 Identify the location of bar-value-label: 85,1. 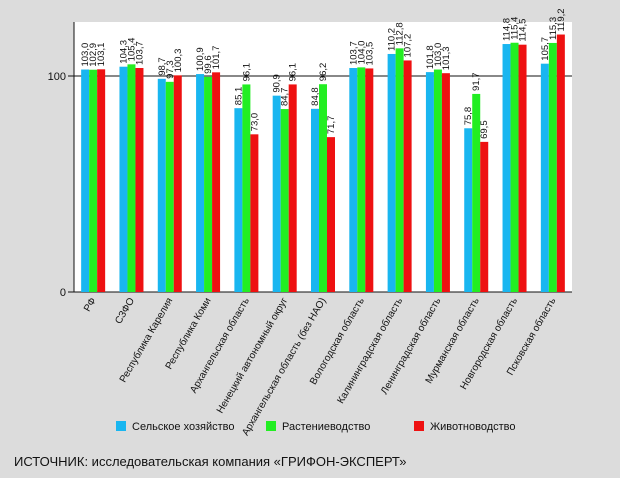
(238, 96).